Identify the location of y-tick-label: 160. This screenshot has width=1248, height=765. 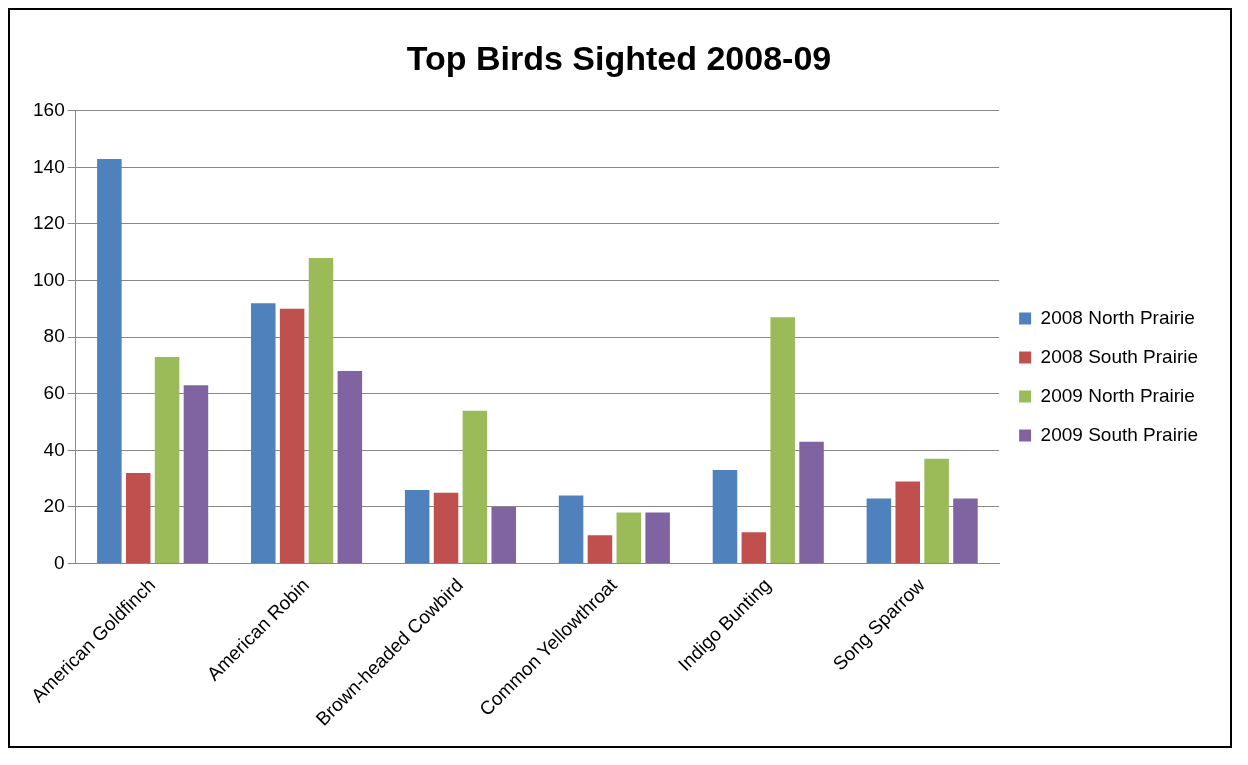
(49, 110).